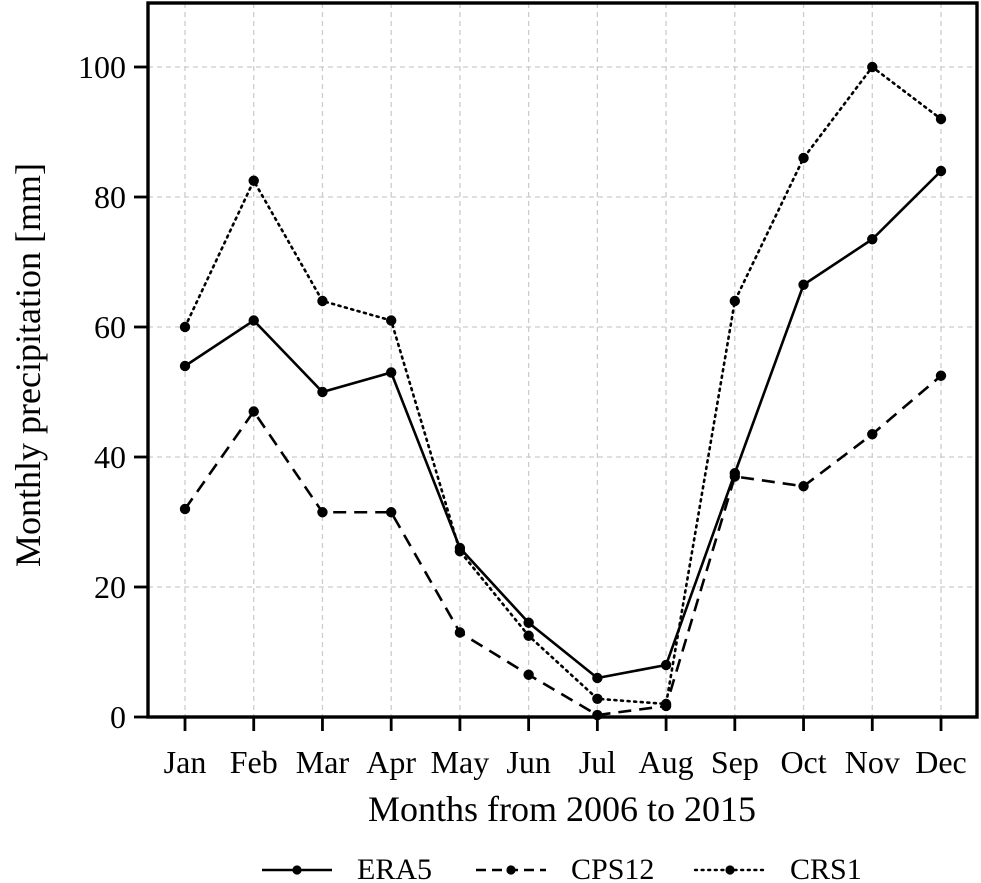 This screenshot has height=883, width=981. What do you see at coordinates (597, 762) in the screenshot?
I see `x-tick-label: Jul` at bounding box center [597, 762].